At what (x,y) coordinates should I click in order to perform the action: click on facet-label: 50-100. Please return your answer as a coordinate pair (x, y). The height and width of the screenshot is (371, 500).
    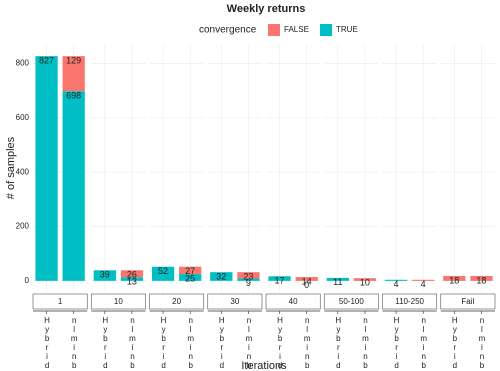
    Looking at the image, I should click on (351, 301).